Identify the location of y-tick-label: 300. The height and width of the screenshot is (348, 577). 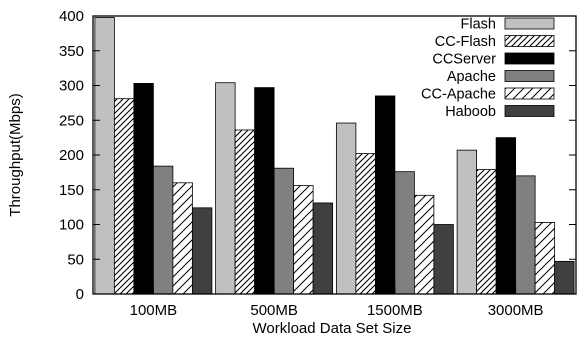
(71, 86).